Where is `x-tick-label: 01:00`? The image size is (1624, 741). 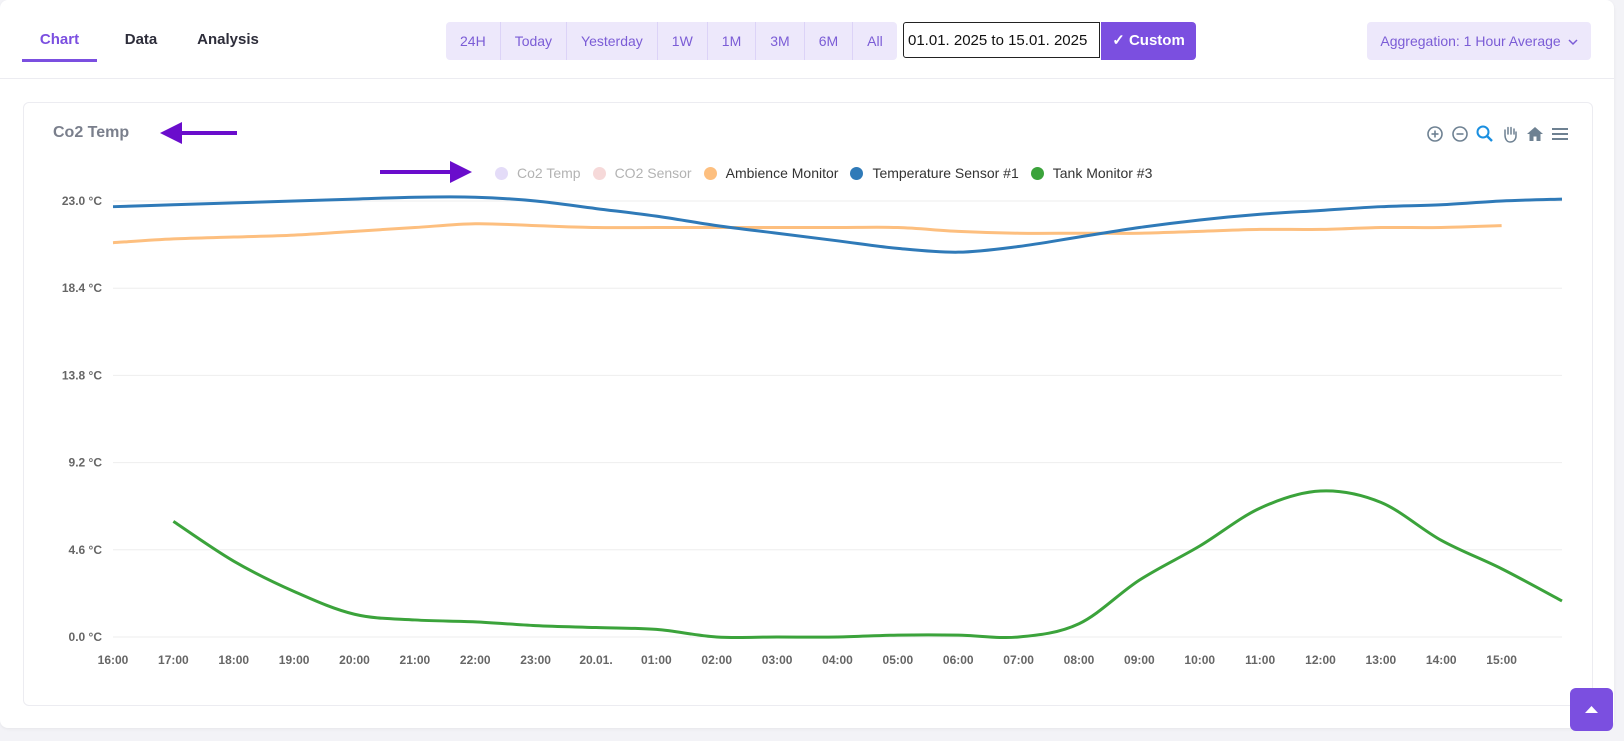
x-tick-label: 01:00 is located at coordinates (656, 660).